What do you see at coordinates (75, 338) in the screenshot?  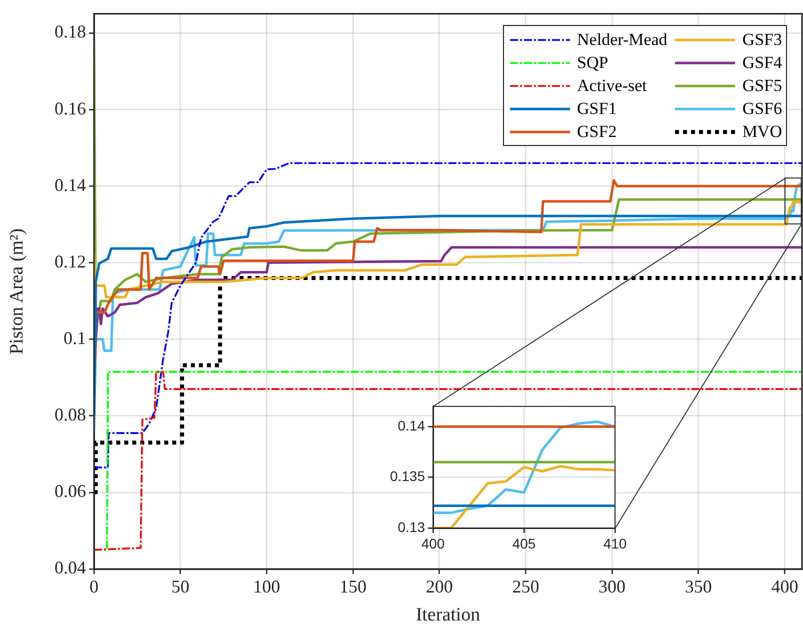 I see `y-tick-label: 0.1` at bounding box center [75, 338].